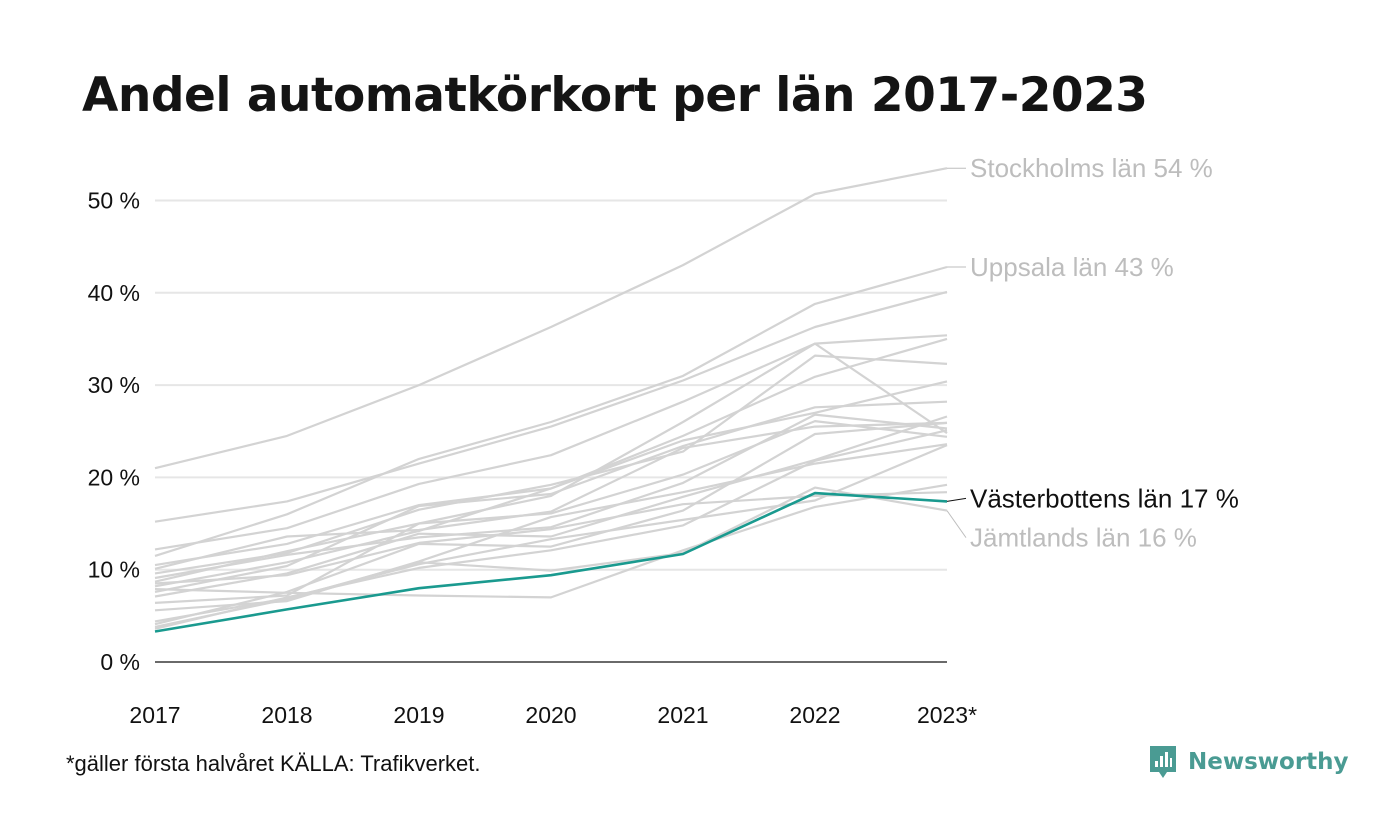  Describe the element at coordinates (1104, 498) in the screenshot. I see `series-end-label: Västerbottens län 17 %` at that location.